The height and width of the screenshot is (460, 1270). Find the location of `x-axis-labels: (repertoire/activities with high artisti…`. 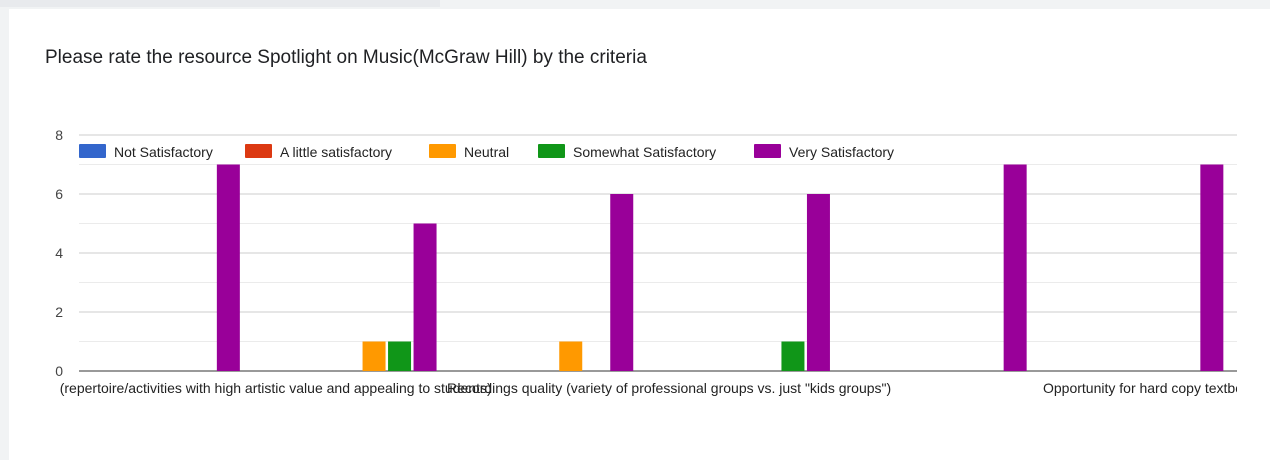

x-axis-labels: (repertoire/activities with high artisti… is located at coordinates (651, 388).